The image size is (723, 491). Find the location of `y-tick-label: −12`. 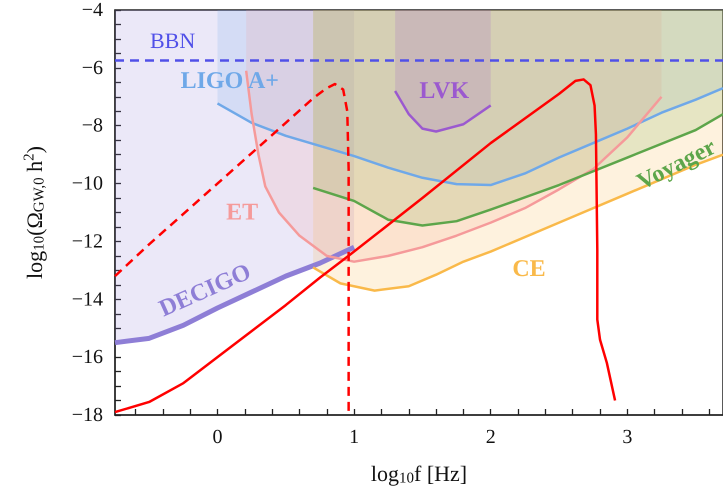

y-tick-label: −12 is located at coordinates (87, 241).